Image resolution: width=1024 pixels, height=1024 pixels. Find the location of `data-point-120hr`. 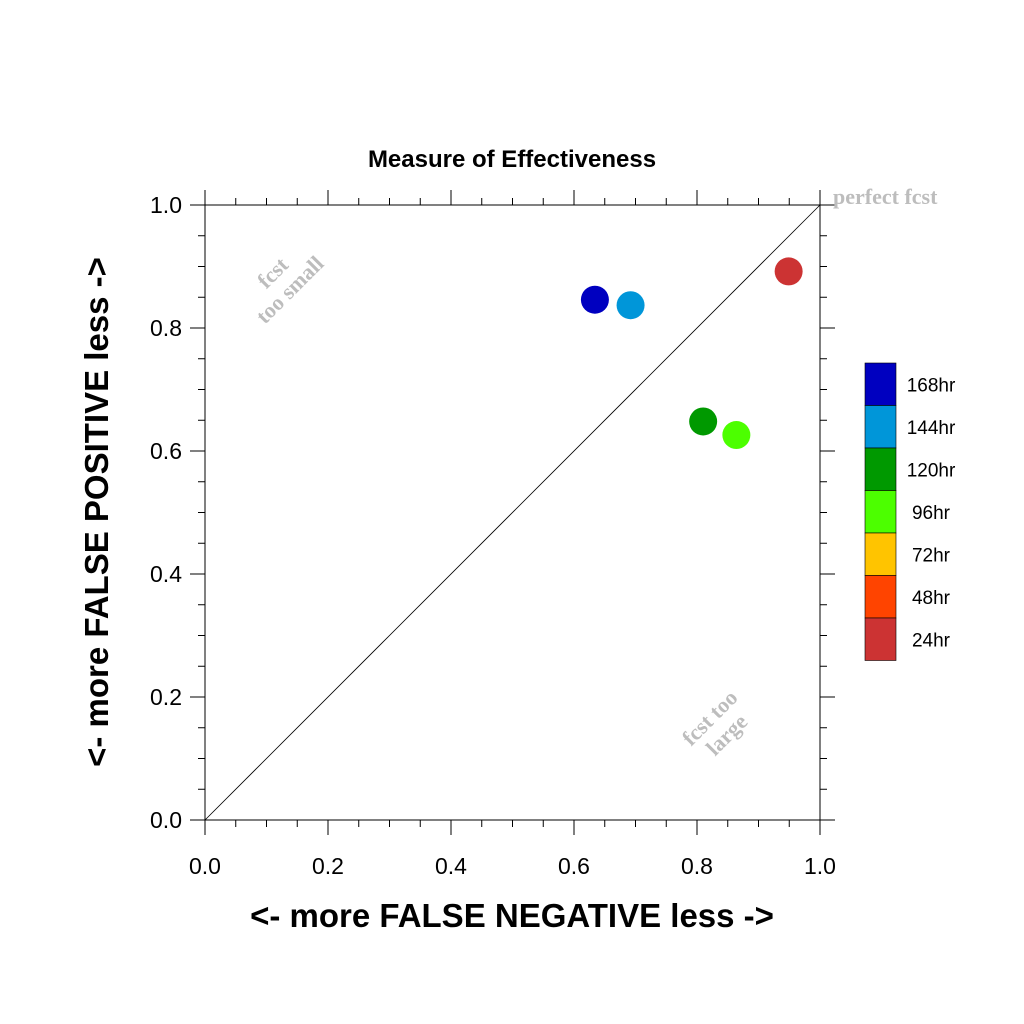

data-point-120hr is located at coordinates (703, 421).